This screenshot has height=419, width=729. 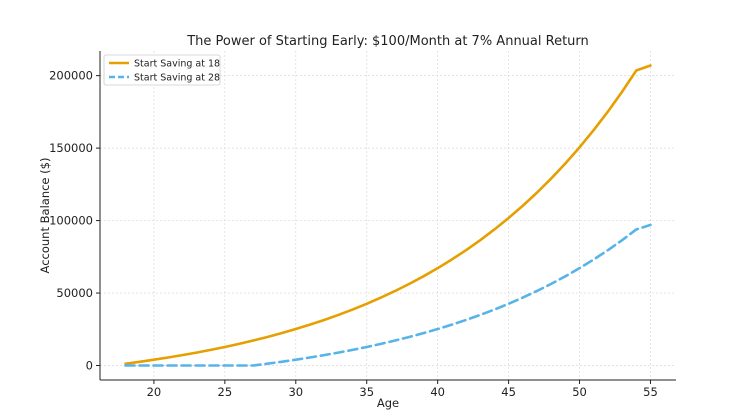 What do you see at coordinates (295, 392) in the screenshot?
I see `x-tick-label: 30` at bounding box center [295, 392].